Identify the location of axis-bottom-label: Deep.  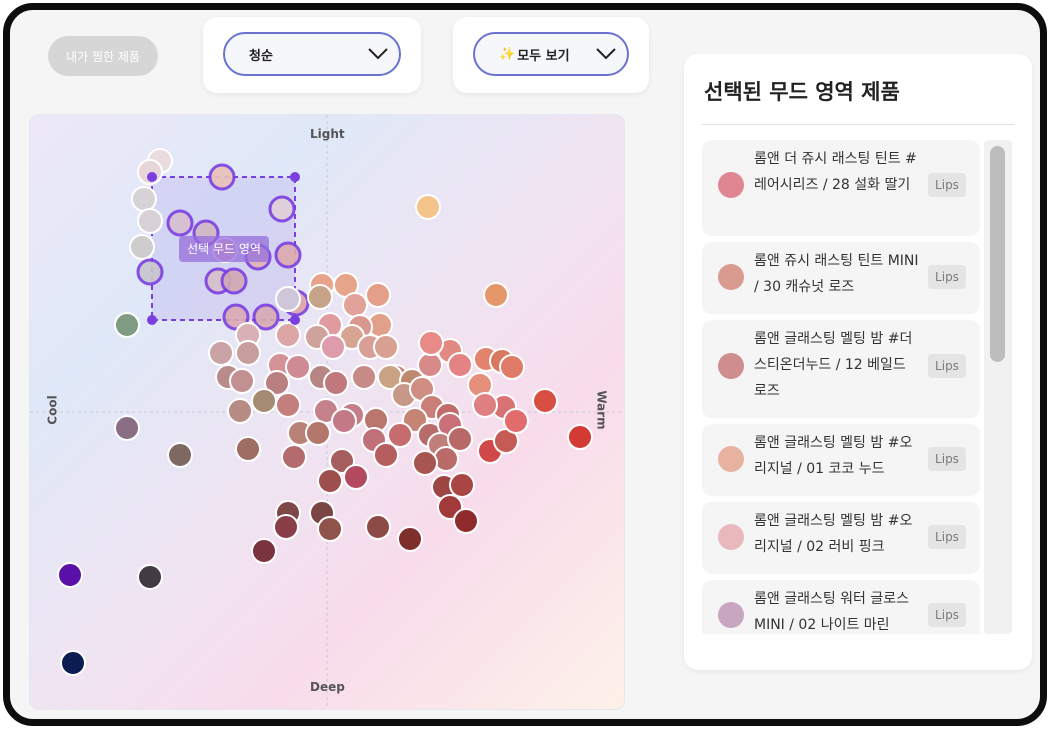
(327, 687).